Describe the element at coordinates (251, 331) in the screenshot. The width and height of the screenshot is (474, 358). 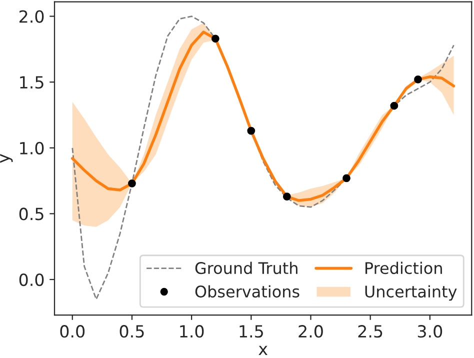
I see `x-tick-label: 1.5` at that location.